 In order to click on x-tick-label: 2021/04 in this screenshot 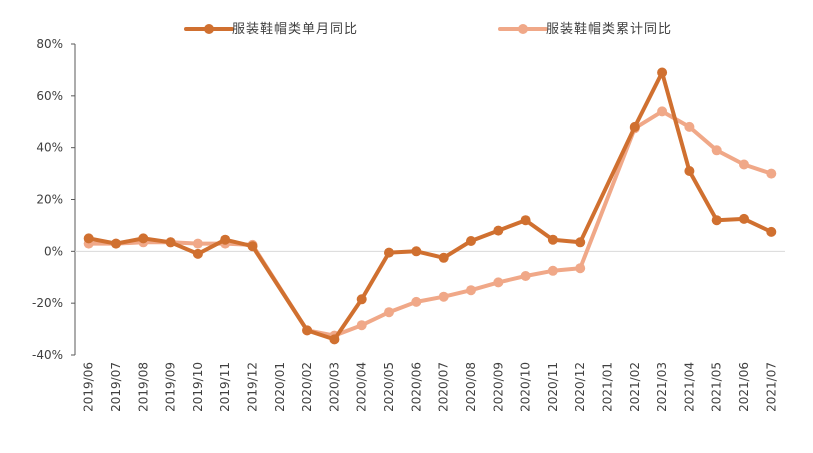, I will do `click(689, 387)`.